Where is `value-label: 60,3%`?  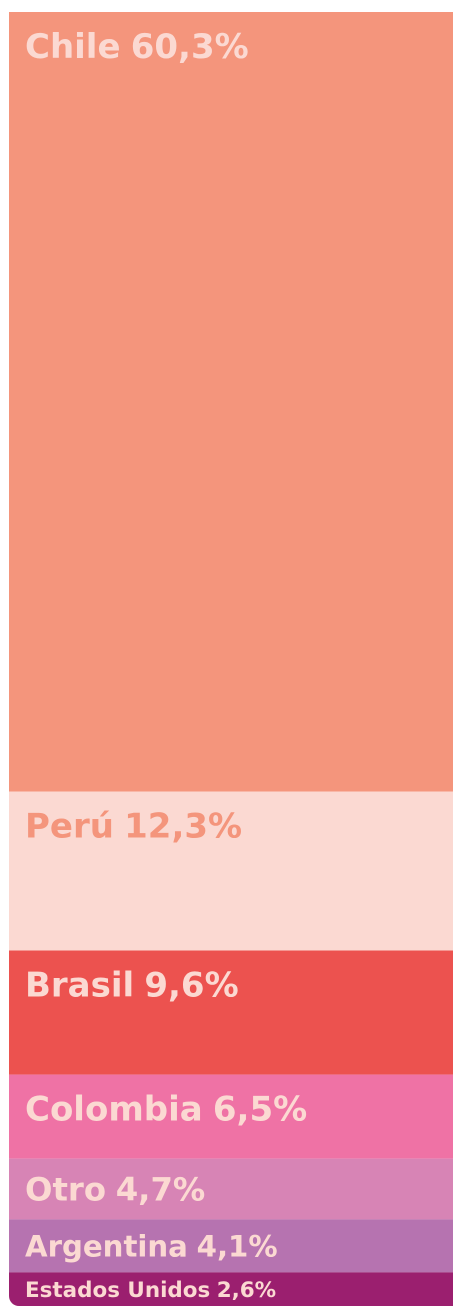 value-label: 60,3% is located at coordinates (190, 47).